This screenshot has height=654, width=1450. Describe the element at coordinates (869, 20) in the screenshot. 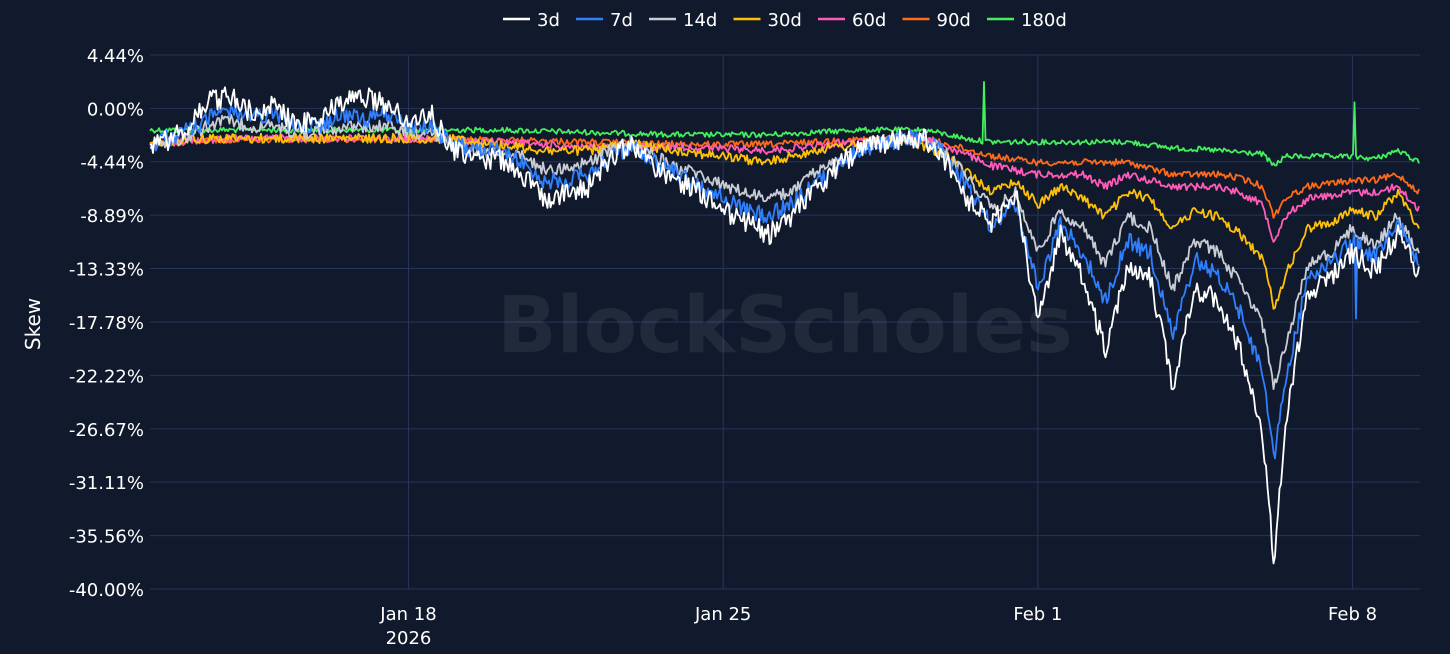

I see `legend-label-60d: 60d` at that location.